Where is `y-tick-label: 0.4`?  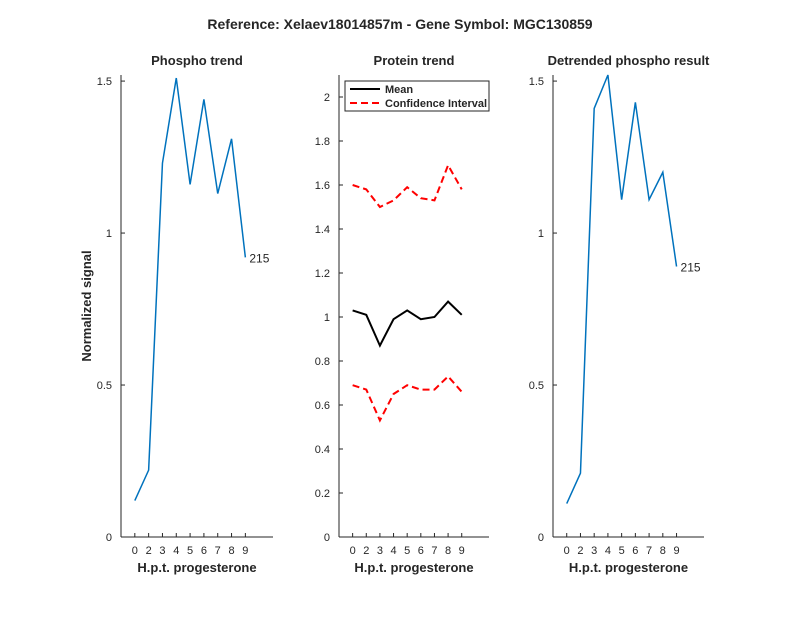 y-tick-label: 0.4 is located at coordinates (322, 450).